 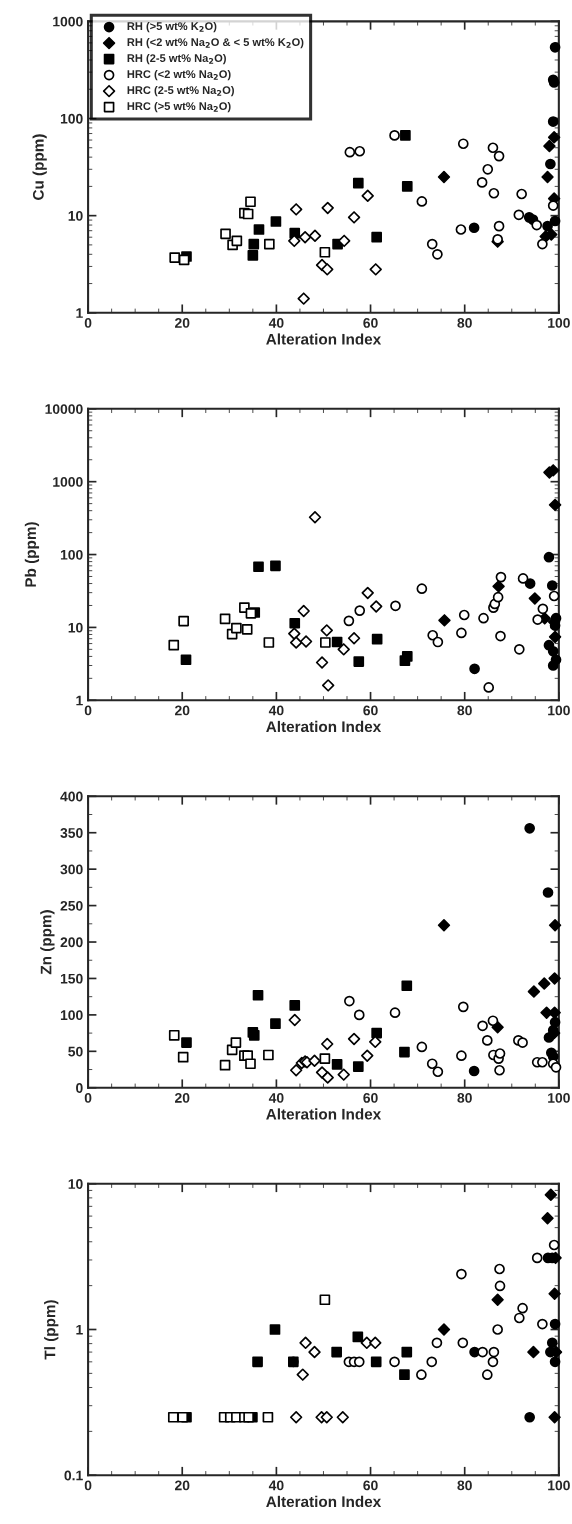 What do you see at coordinates (71, 796) in the screenshot?
I see `y-tick-label: 400` at bounding box center [71, 796].